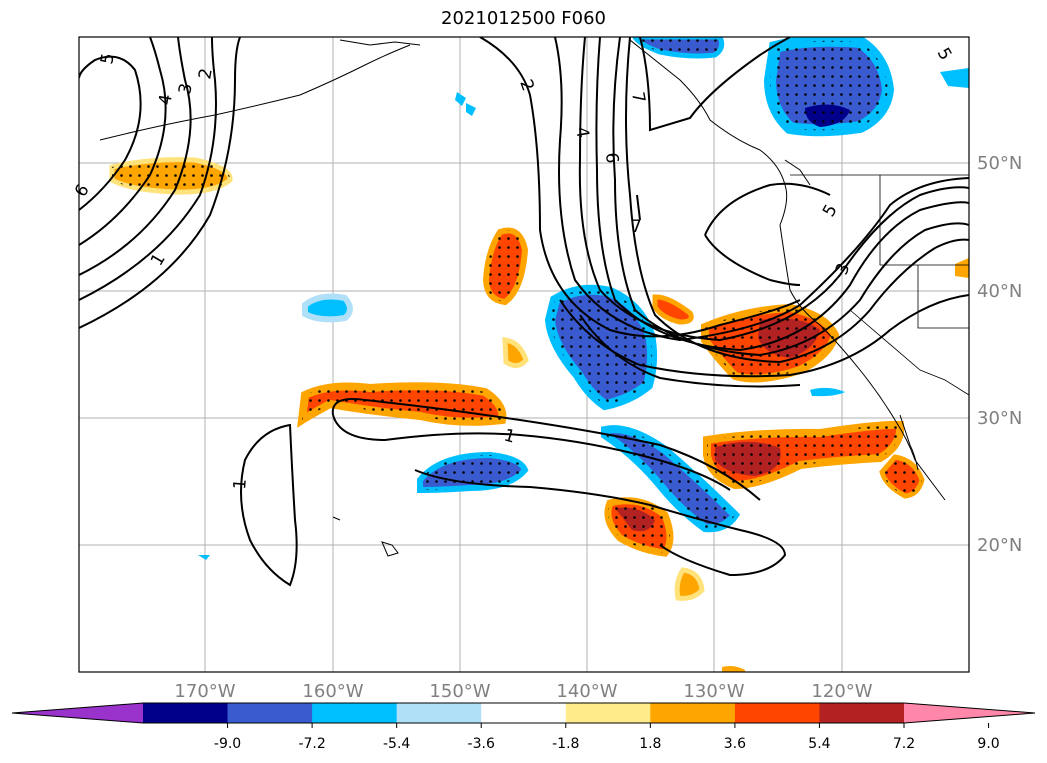  What do you see at coordinates (327, 308) in the screenshot?
I see `cold-anomaly-160w-38n` at bounding box center [327, 308].